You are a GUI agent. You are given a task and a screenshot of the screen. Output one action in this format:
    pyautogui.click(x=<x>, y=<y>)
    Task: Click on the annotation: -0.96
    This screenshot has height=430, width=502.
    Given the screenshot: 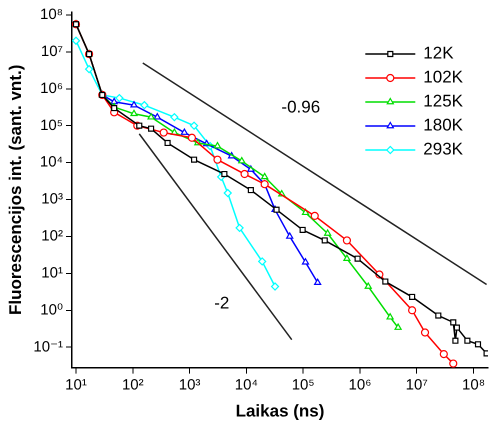 What is the action you would take?
    pyautogui.click(x=300, y=107)
    